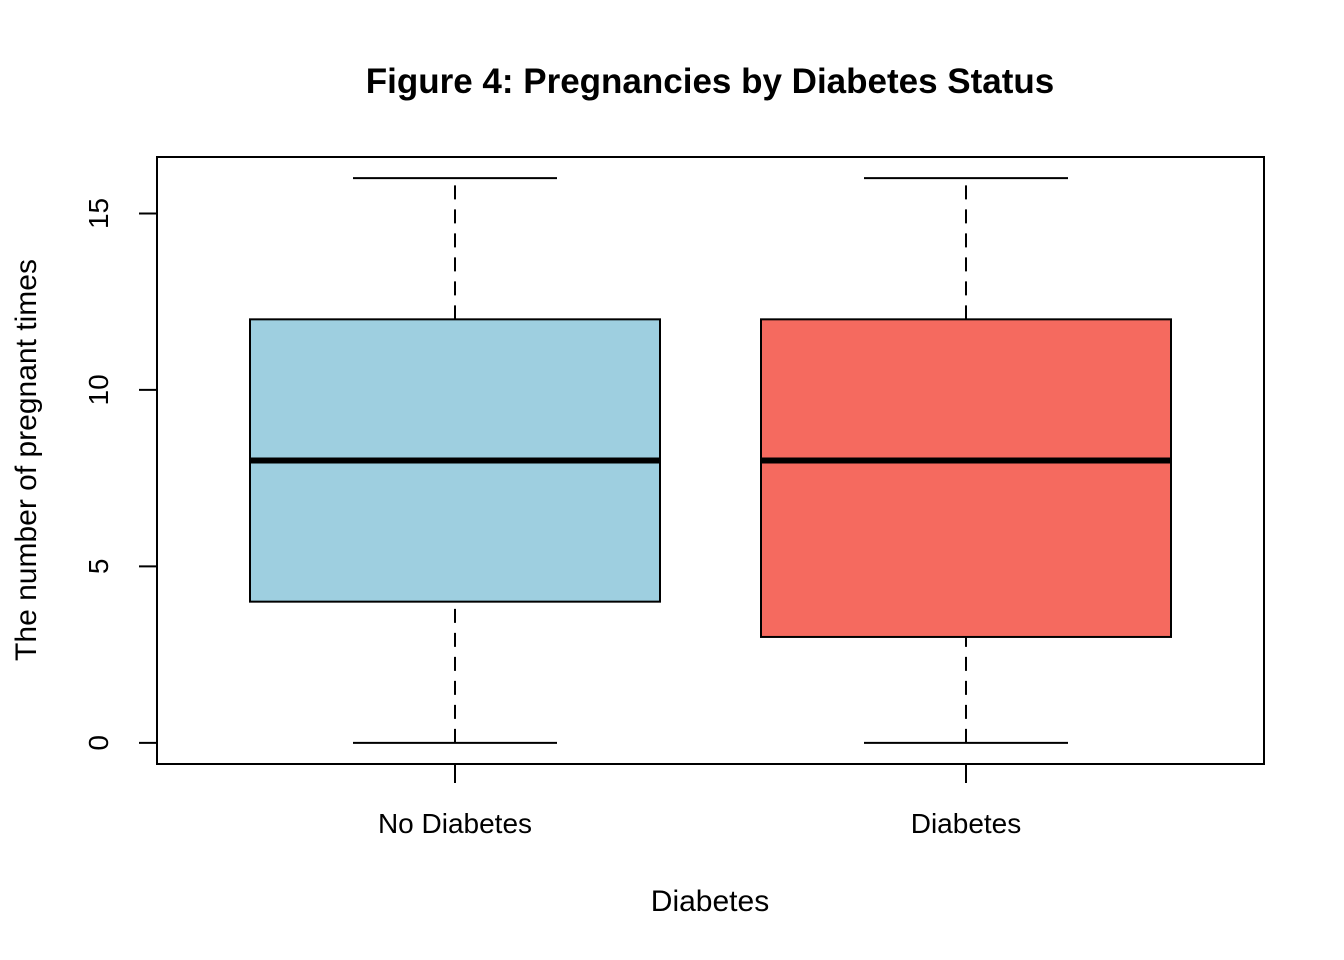  I want to click on chart-title: Figure 4: Pregnancies by Diabetes Status, so click(710, 81).